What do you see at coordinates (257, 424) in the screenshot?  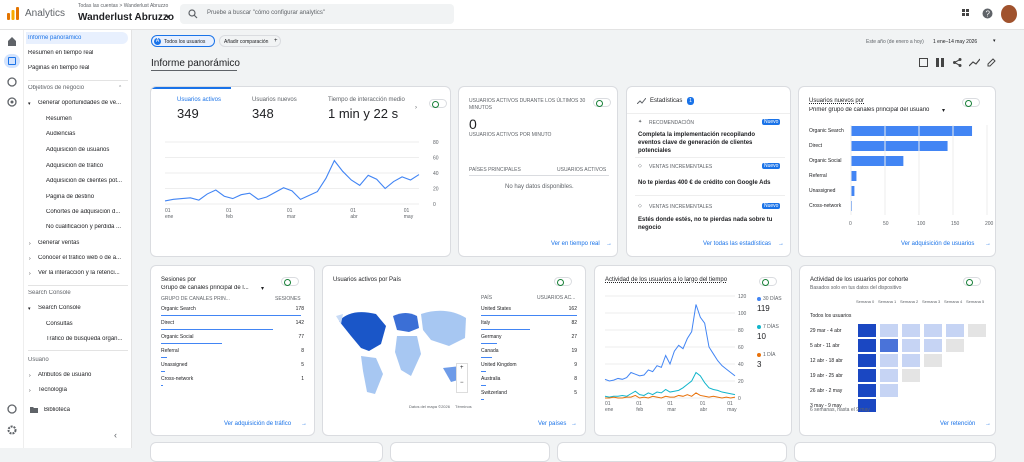 I see `link-traffic-acquisition: Ver adquisición de tráfico` at bounding box center [257, 424].